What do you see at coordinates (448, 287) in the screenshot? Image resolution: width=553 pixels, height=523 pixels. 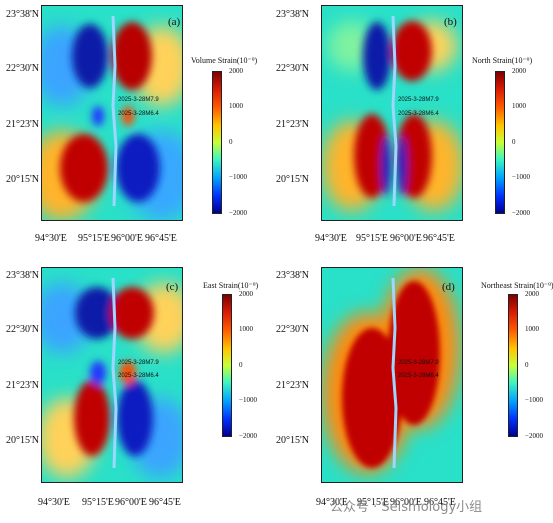 I see `panel-label: (d)` at bounding box center [448, 287].